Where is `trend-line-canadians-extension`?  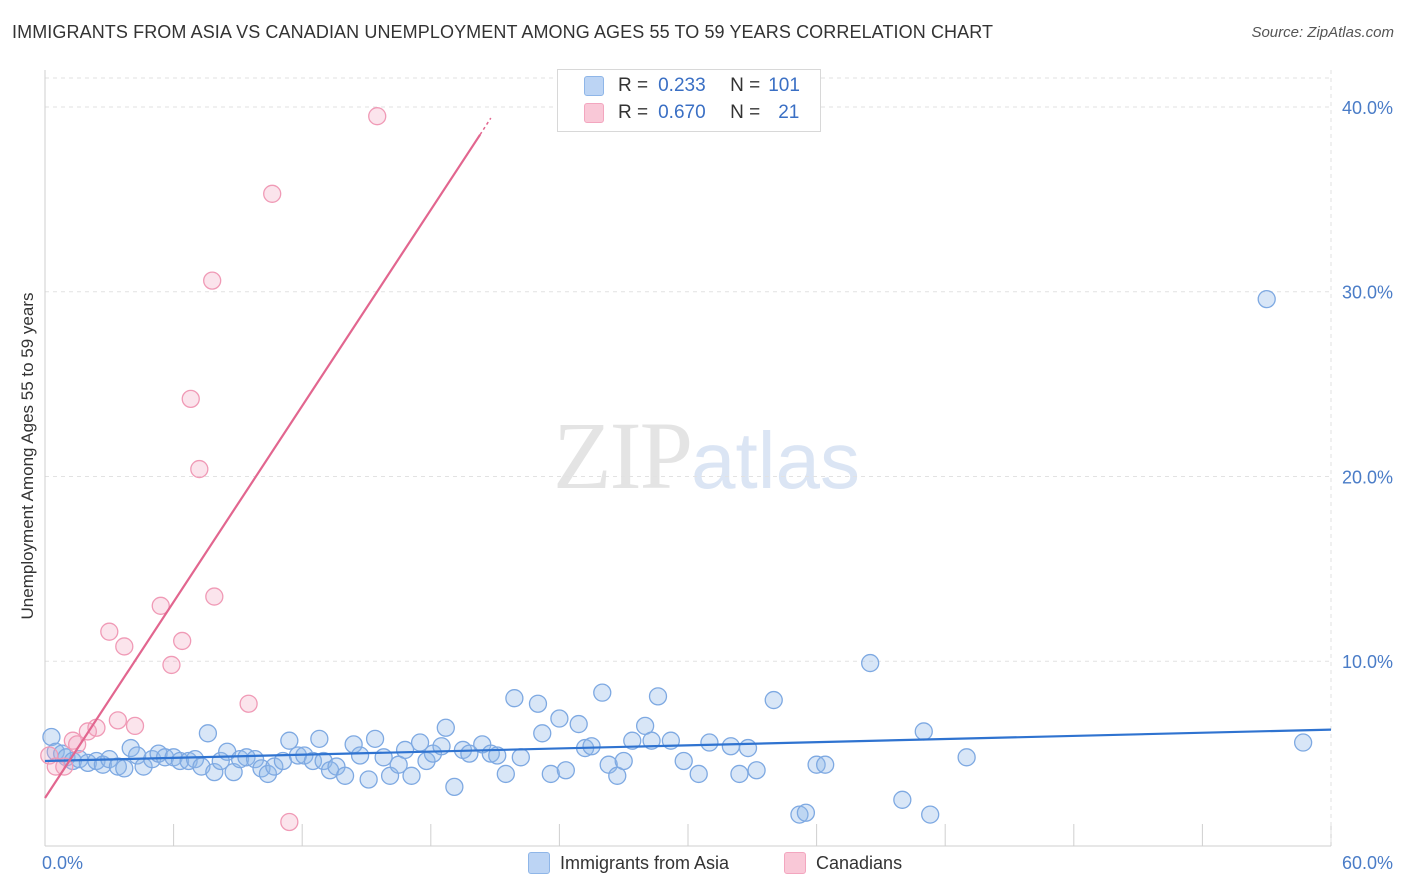 trend-line-canadians-extension is located at coordinates (485, 126).